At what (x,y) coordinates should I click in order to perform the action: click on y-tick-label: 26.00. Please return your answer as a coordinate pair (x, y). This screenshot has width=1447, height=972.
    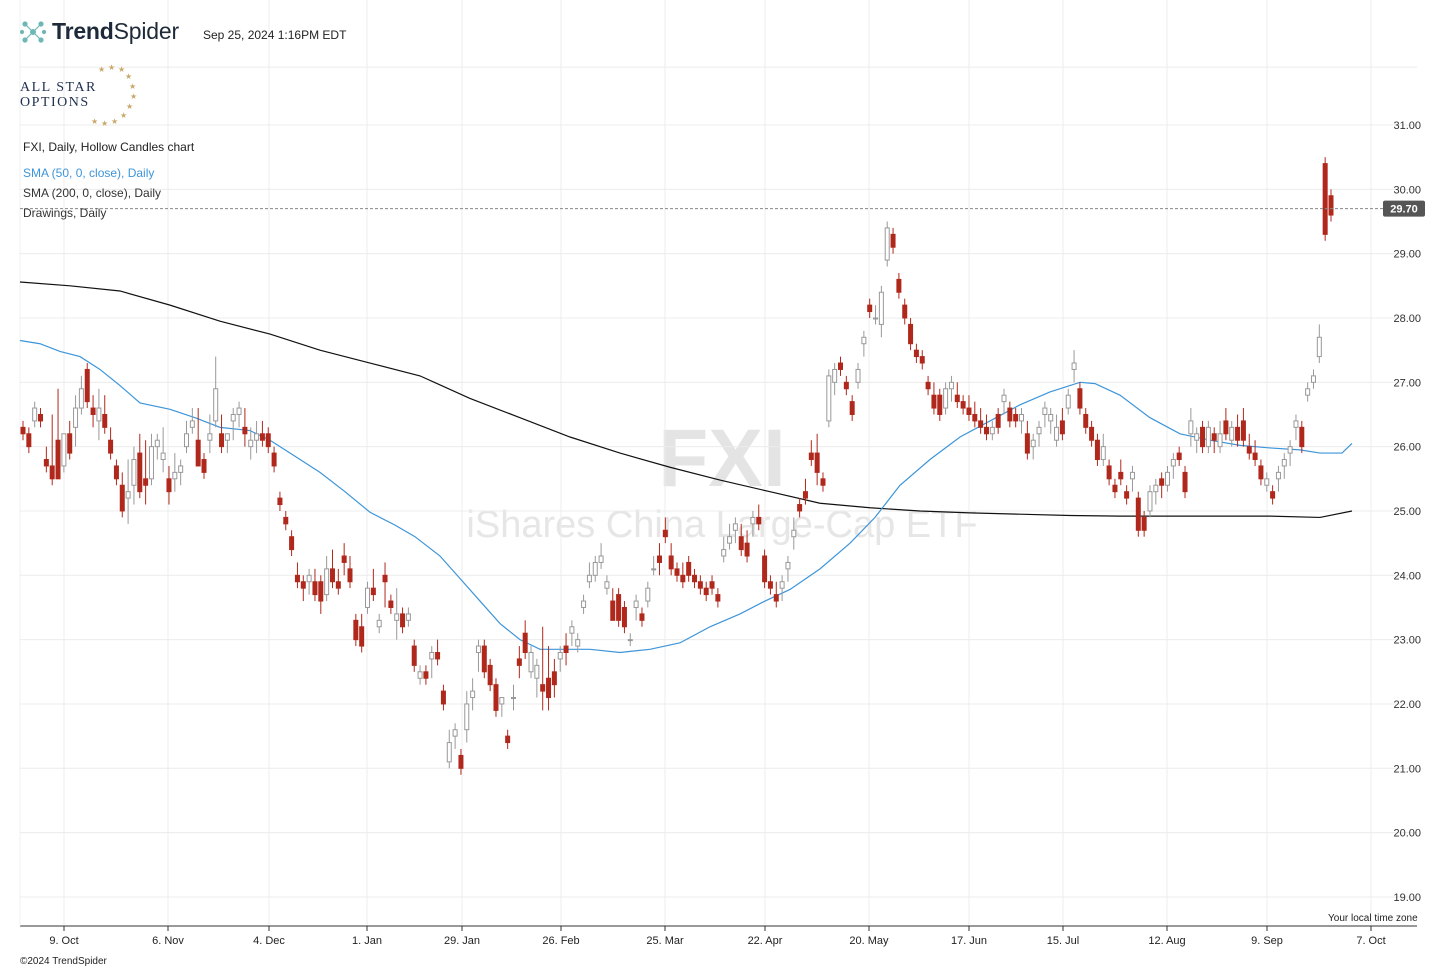
    Looking at the image, I should click on (1407, 448).